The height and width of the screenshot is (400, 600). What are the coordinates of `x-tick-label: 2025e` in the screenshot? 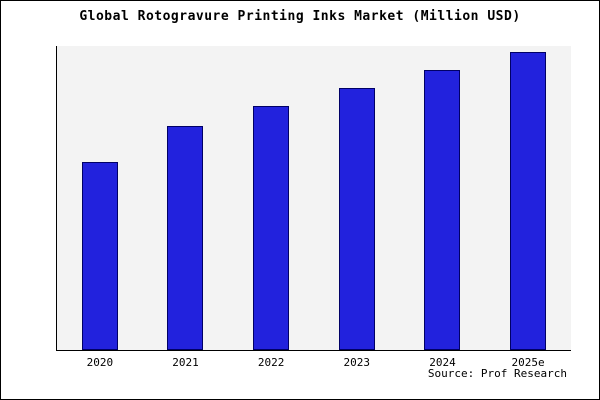 It's located at (528, 362).